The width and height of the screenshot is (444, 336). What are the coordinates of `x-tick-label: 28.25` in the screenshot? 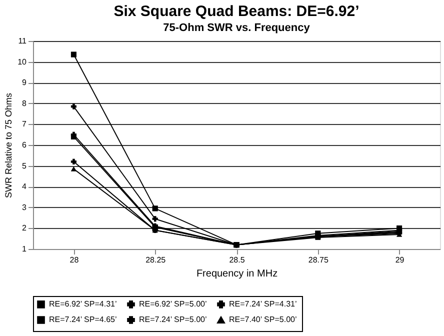 It's located at (156, 260).